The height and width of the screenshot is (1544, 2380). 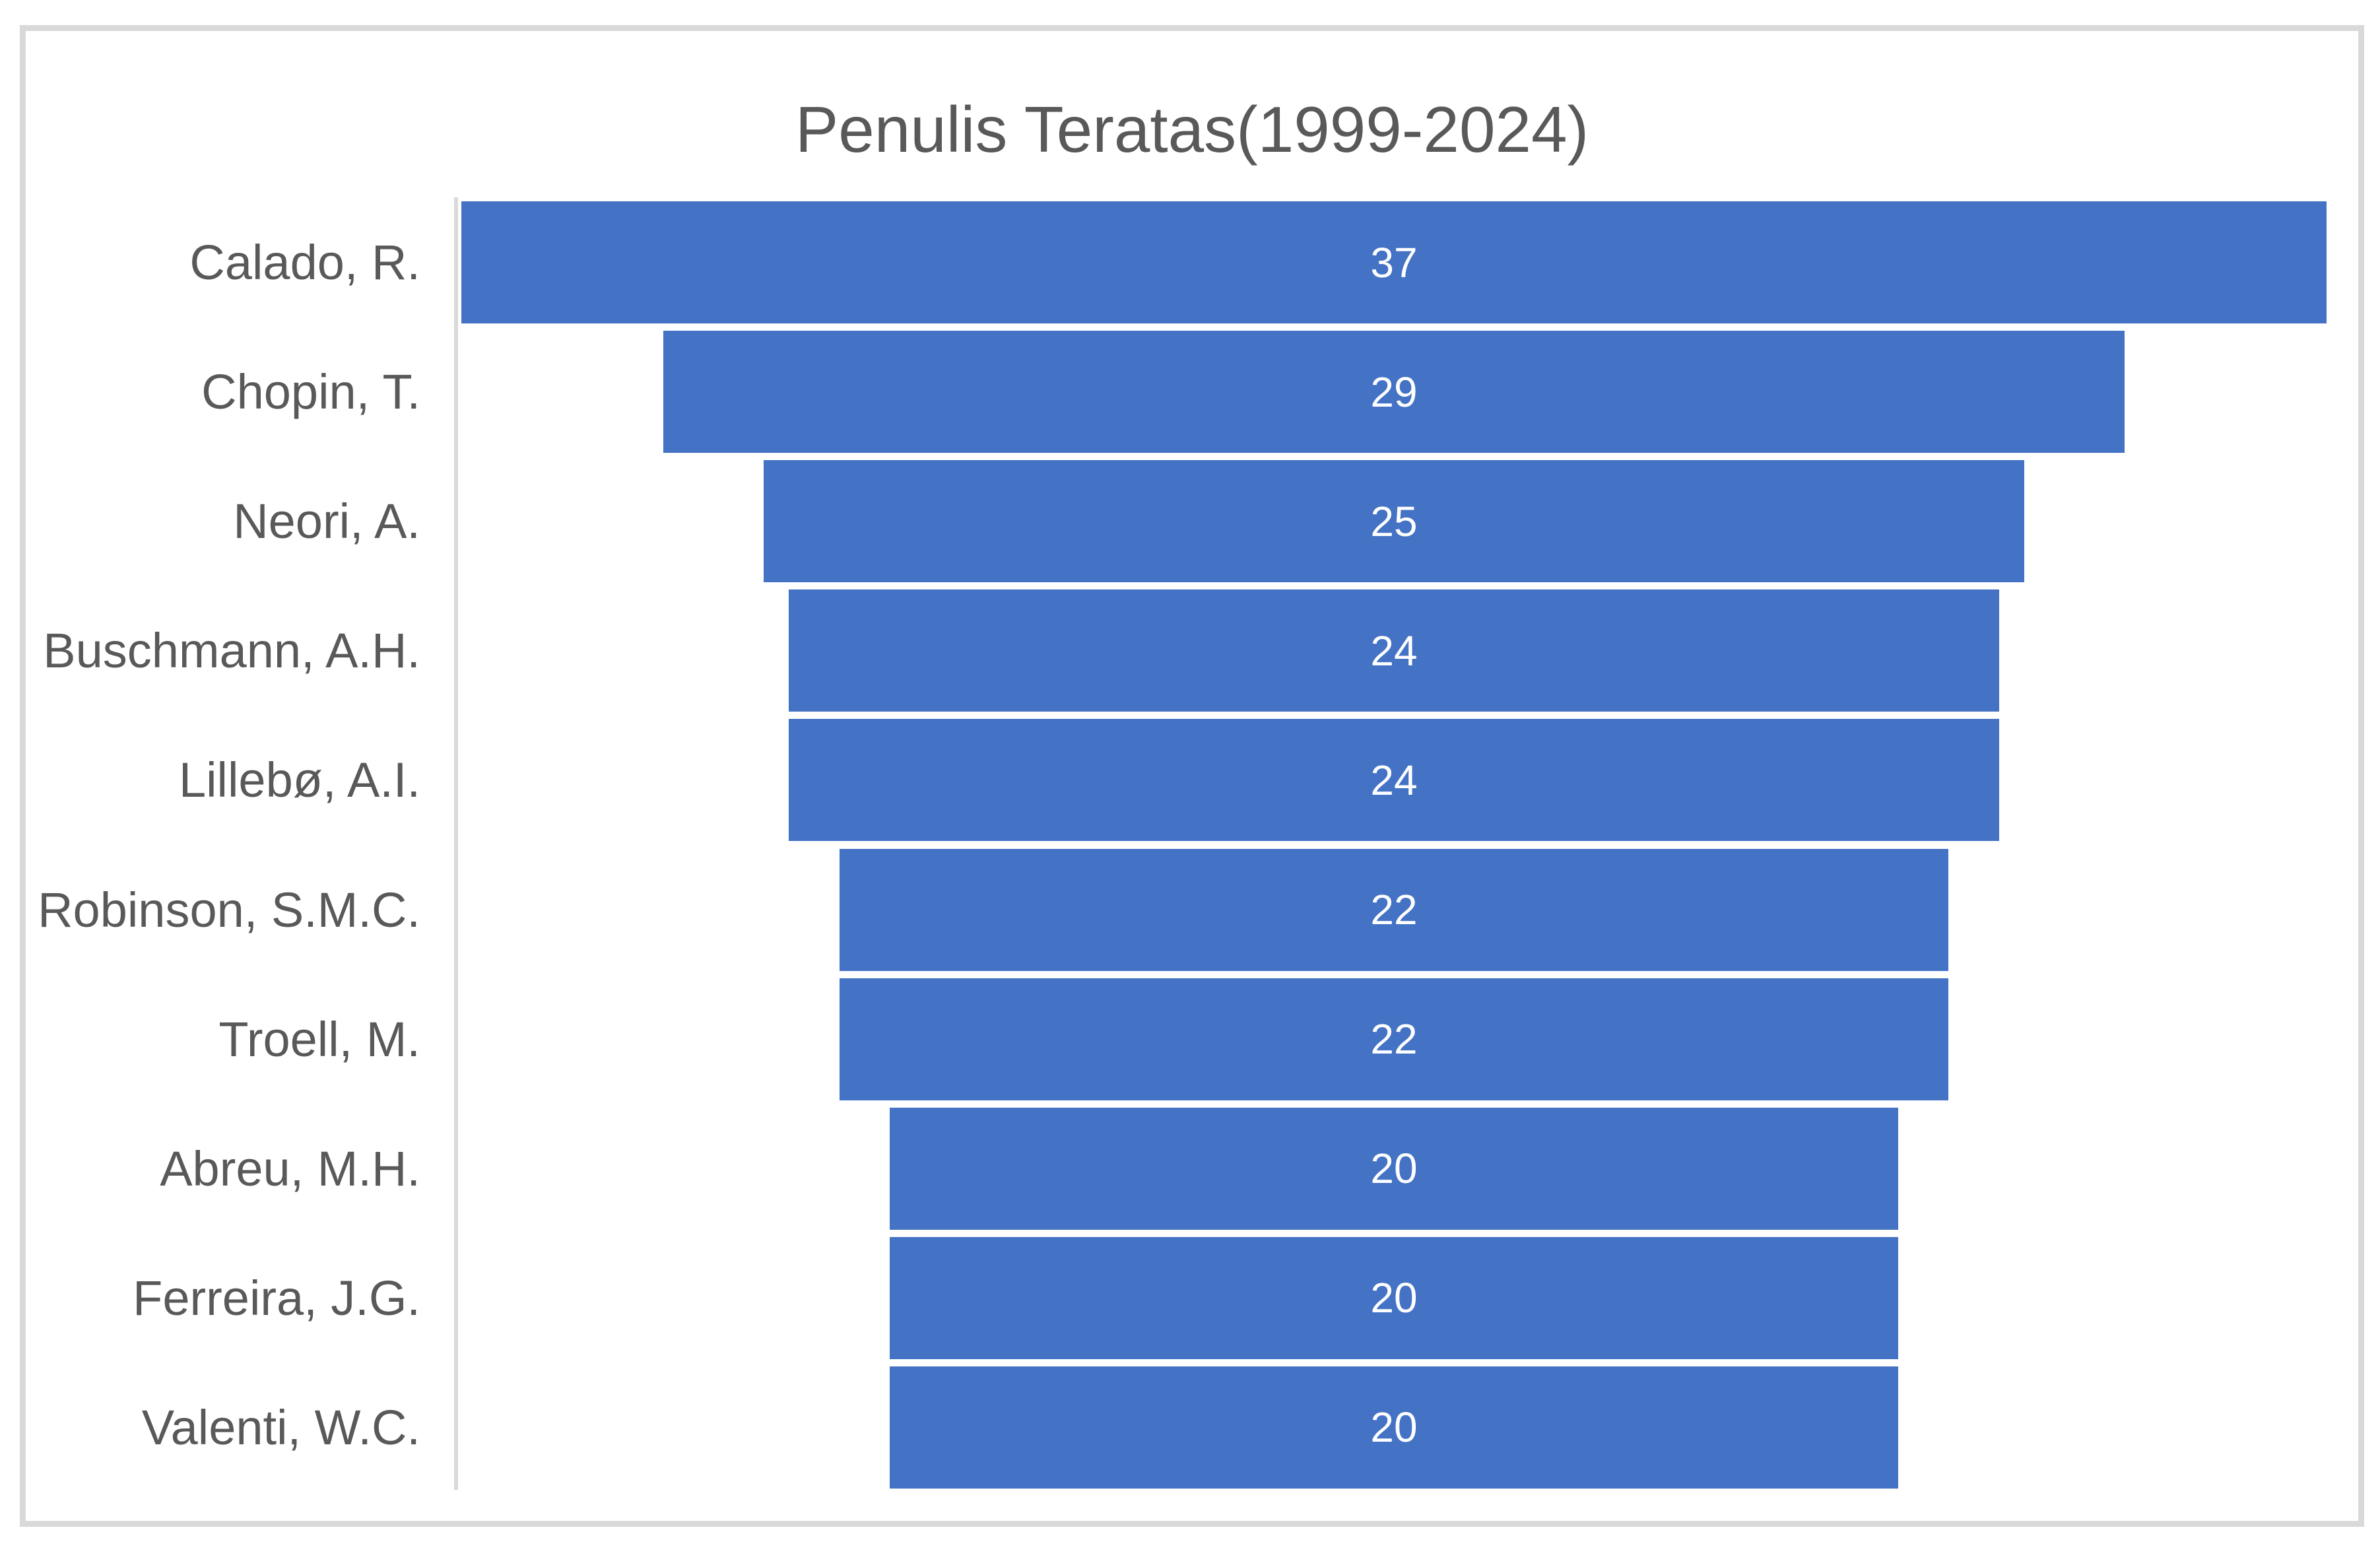 What do you see at coordinates (276, 1298) in the screenshot?
I see `category-label: Ferreira, J.G.` at bounding box center [276, 1298].